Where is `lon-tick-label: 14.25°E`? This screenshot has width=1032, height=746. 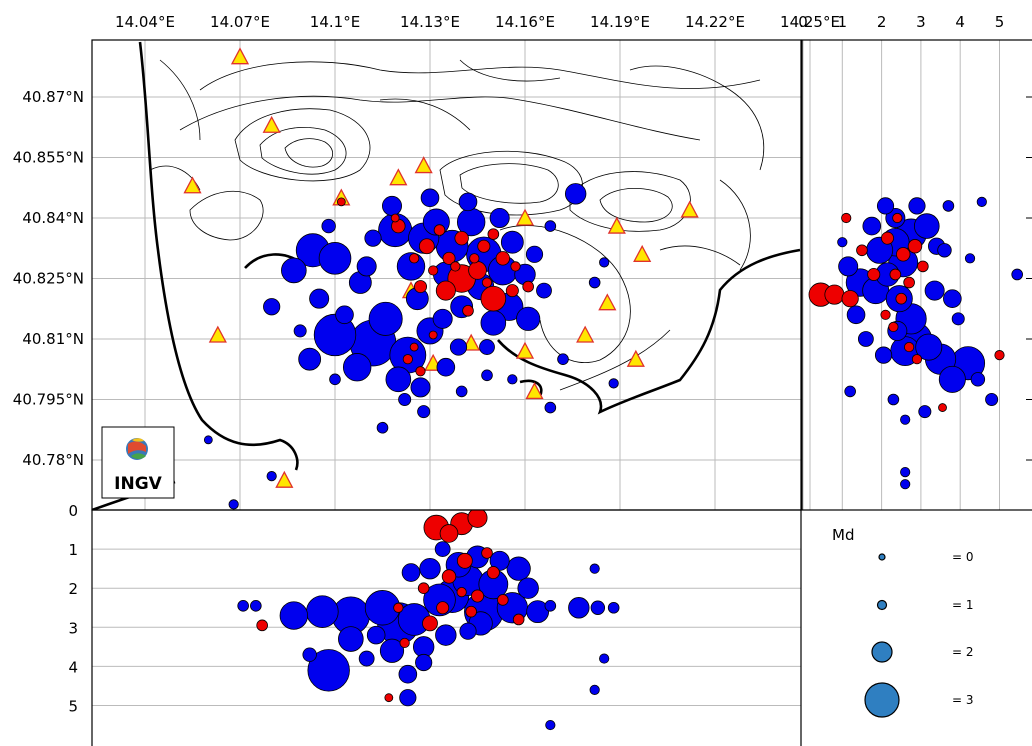
lon-tick-label: 14.25°E is located at coordinates (810, 22).